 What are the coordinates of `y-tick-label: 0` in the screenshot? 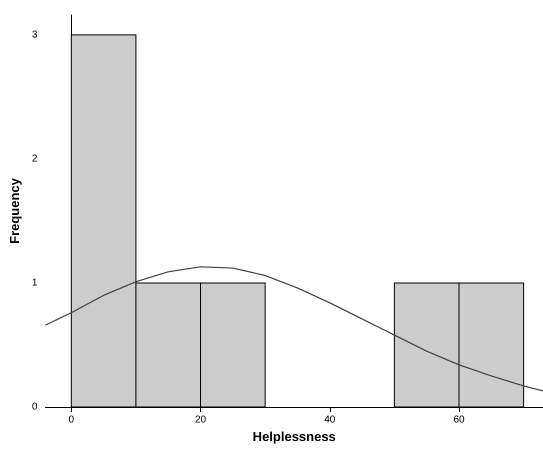 It's located at (35, 407).